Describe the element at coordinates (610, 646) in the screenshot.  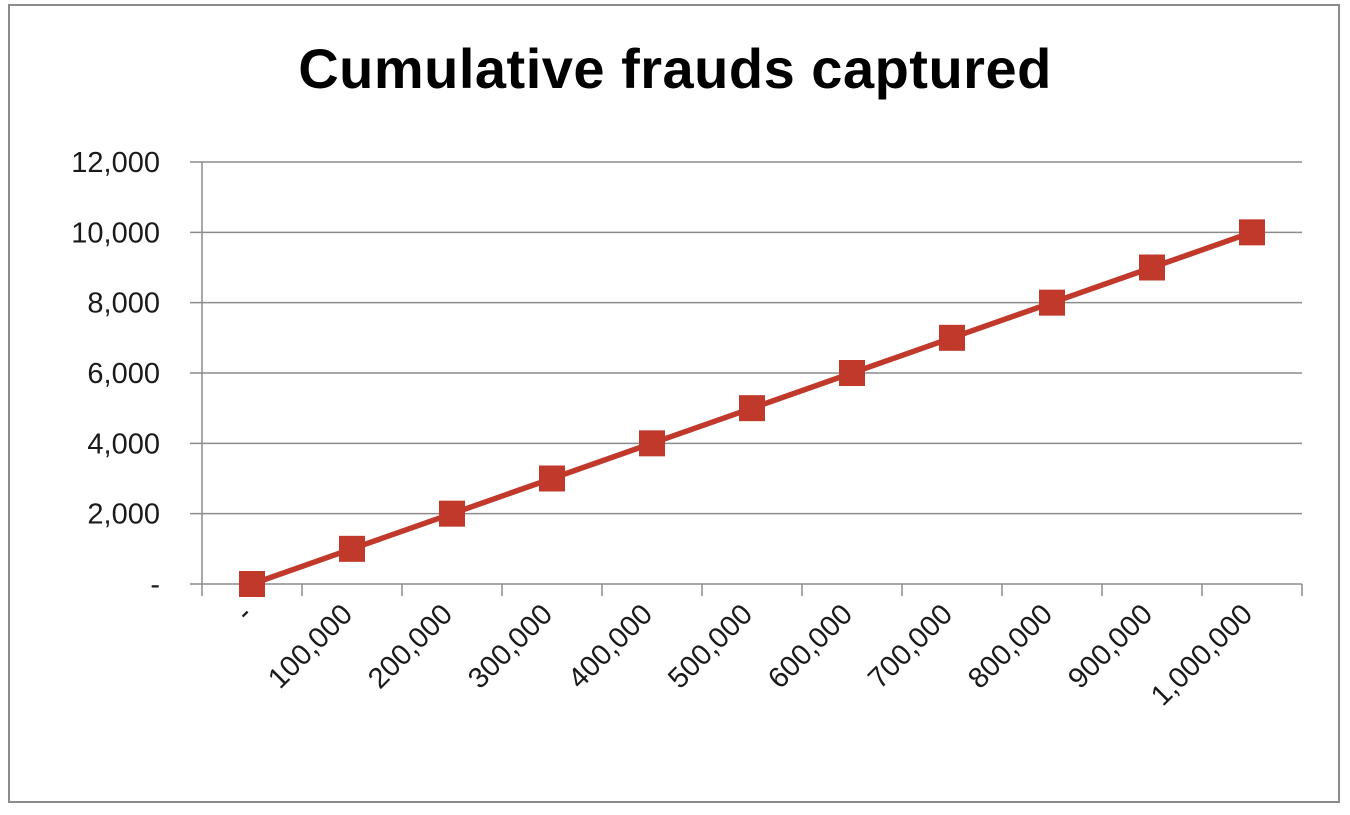
I see `x-tick-label: 400,000` at that location.